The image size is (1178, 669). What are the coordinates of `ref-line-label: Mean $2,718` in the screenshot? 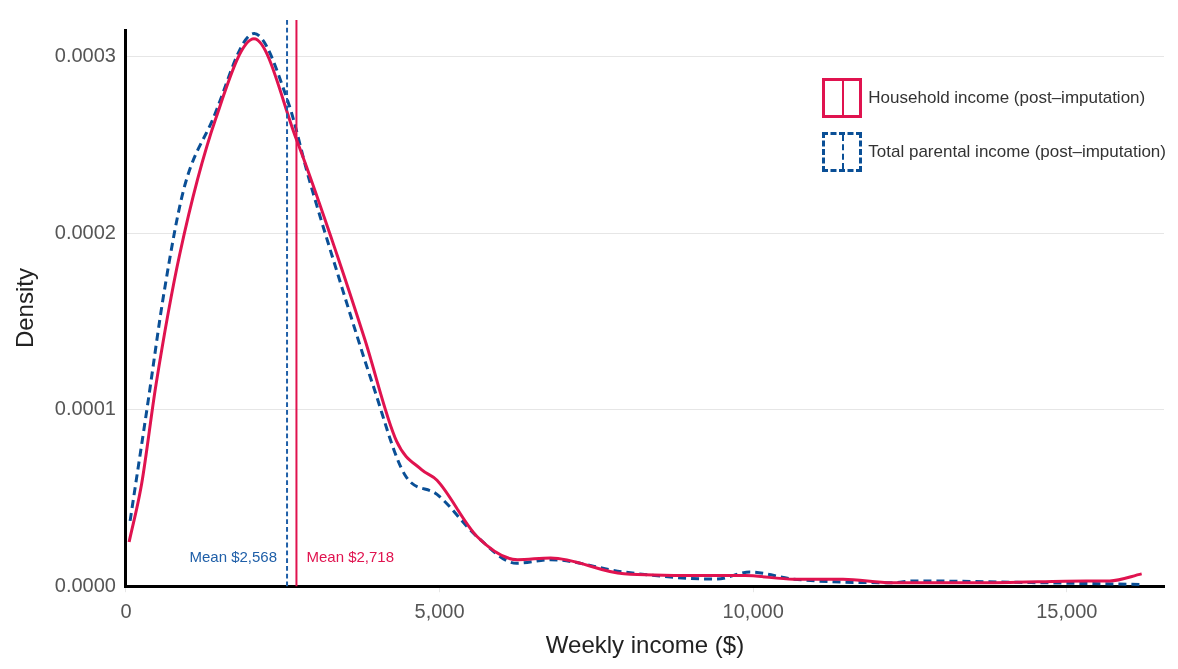 It's located at (350, 557).